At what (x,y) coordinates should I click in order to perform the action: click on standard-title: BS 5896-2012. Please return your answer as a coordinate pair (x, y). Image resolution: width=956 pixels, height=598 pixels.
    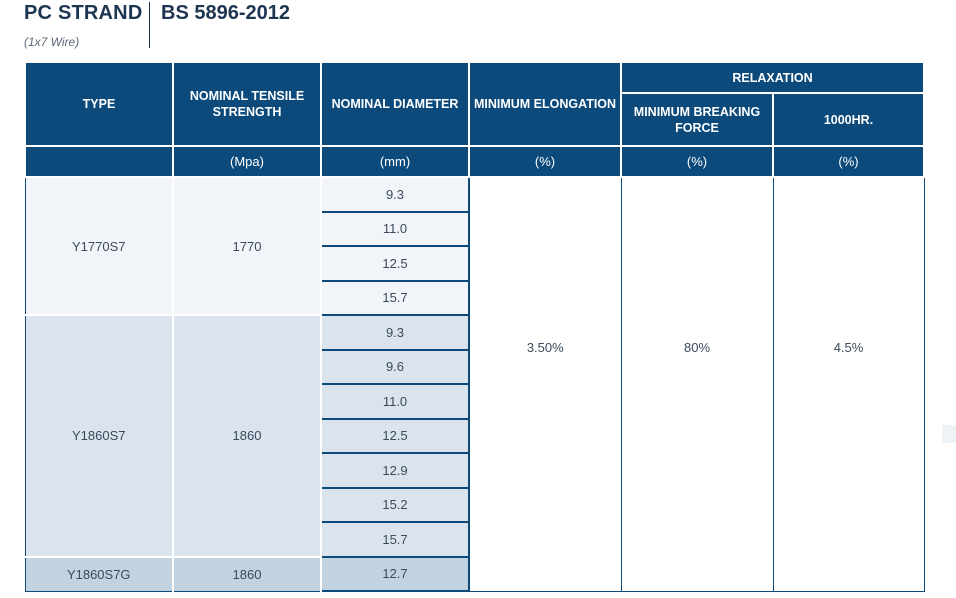
    Looking at the image, I should click on (225, 13).